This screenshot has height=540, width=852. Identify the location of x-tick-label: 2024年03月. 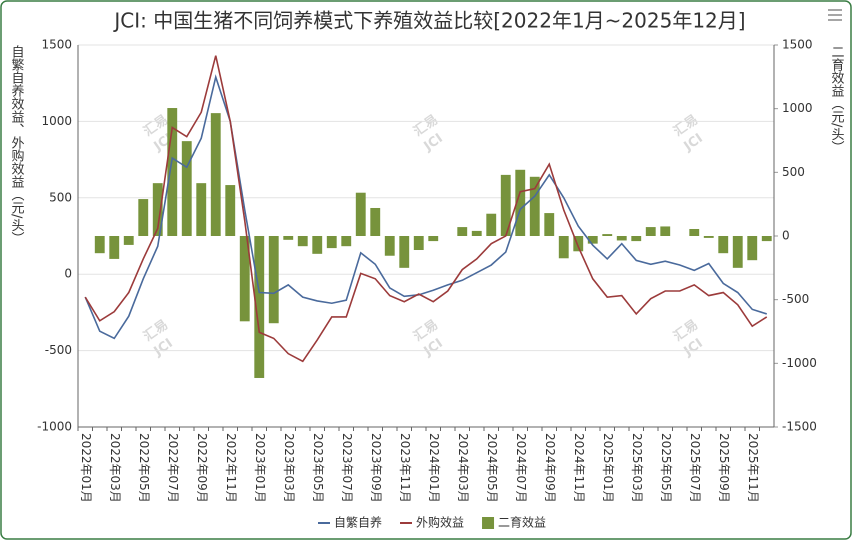
(463, 468).